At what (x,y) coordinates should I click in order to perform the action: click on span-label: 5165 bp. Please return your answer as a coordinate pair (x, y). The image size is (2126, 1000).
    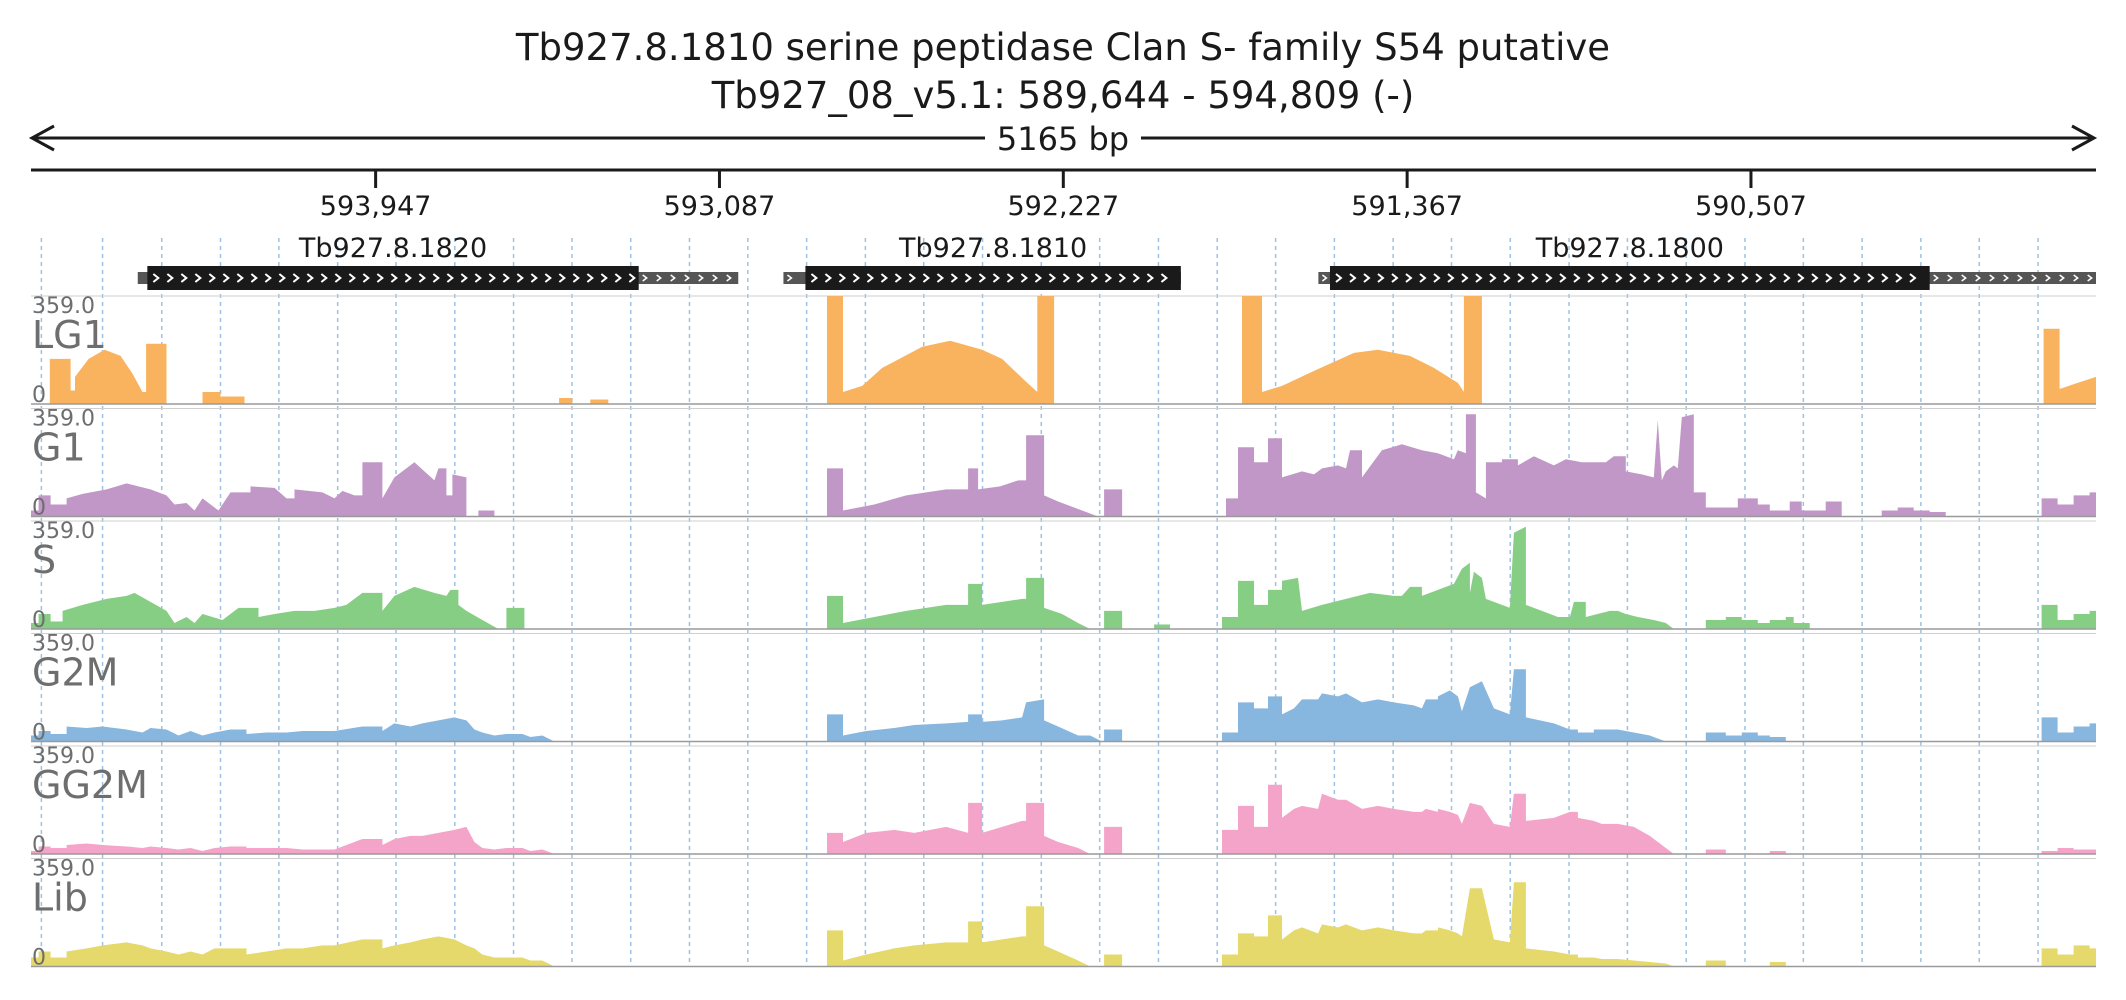
    Looking at the image, I should click on (1063, 139).